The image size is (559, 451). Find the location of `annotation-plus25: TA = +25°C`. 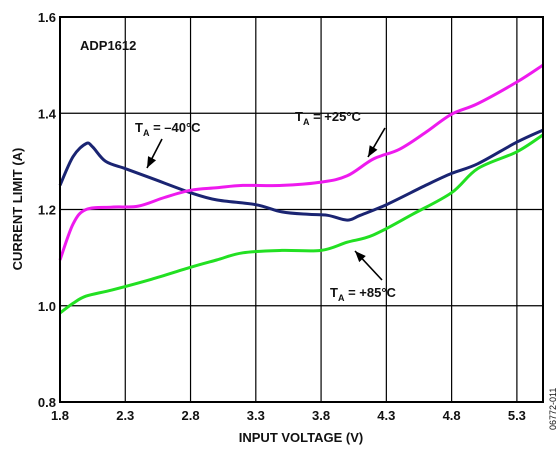

annotation-plus25: TA = +25°C is located at coordinates (328, 118).